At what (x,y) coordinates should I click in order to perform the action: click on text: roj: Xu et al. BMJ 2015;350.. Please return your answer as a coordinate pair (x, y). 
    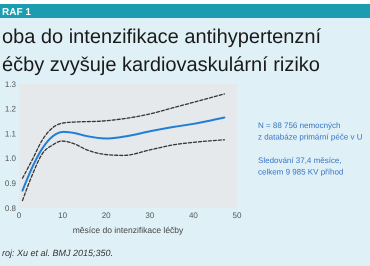
    Looking at the image, I should click on (58, 253).